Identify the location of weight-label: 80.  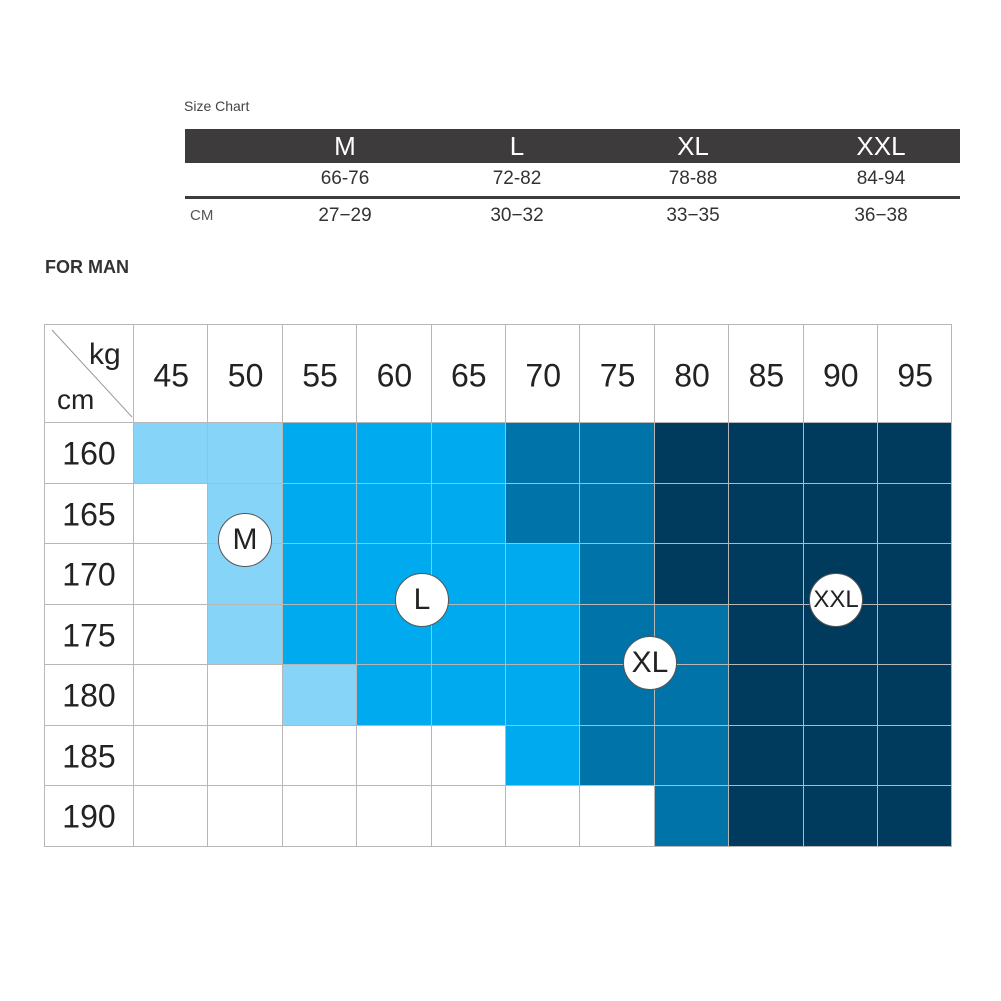
(692, 375).